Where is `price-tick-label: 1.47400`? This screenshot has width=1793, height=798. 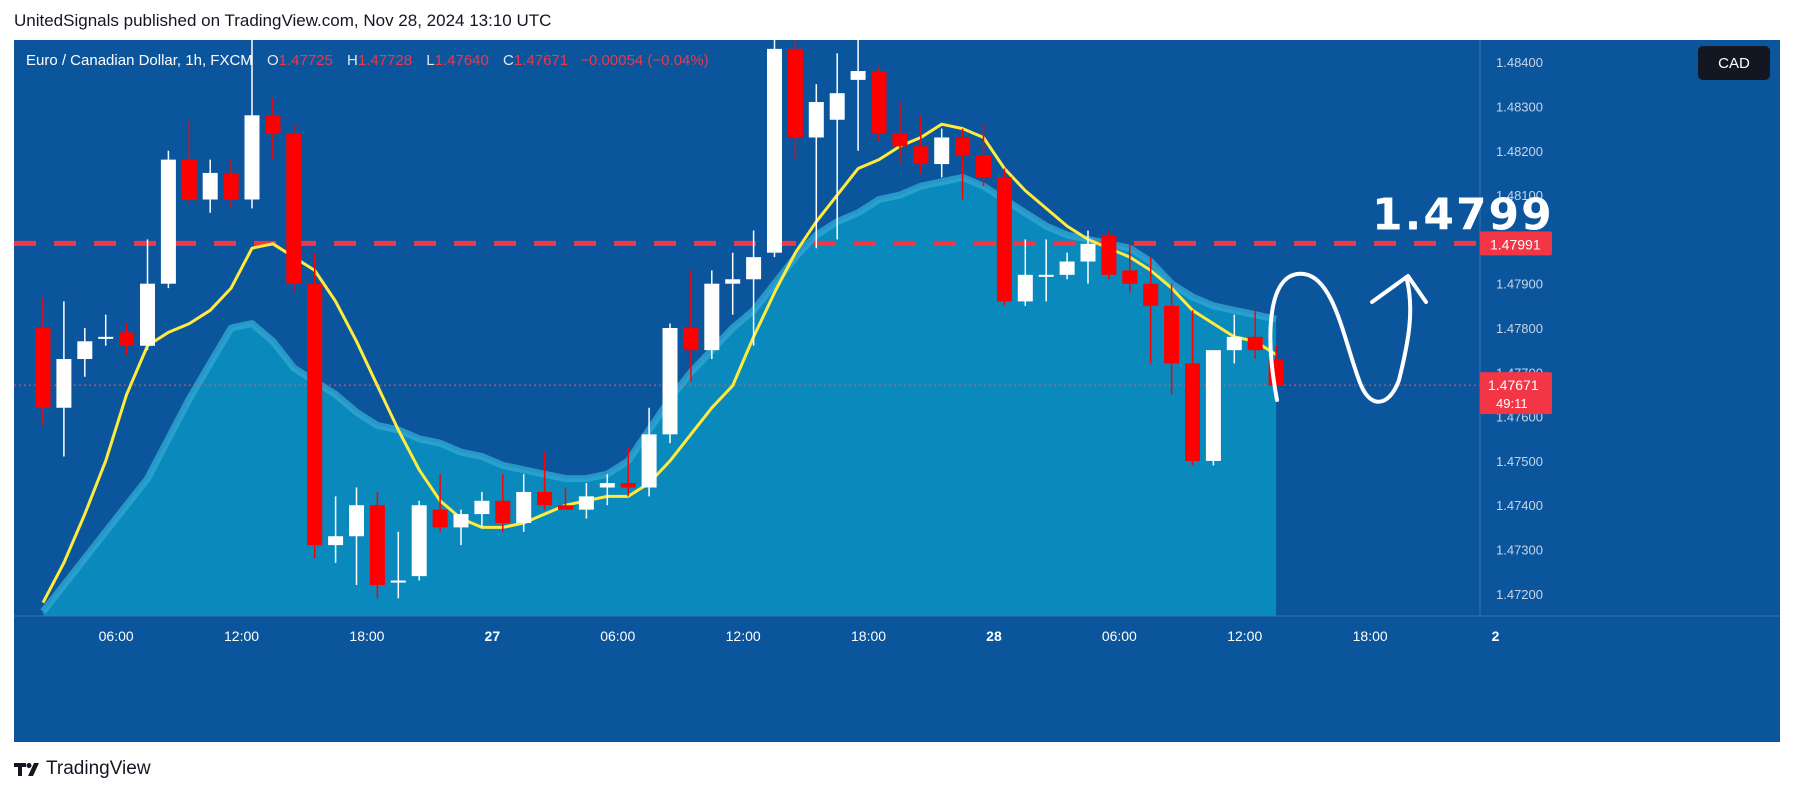
price-tick-label: 1.47400 is located at coordinates (1519, 505).